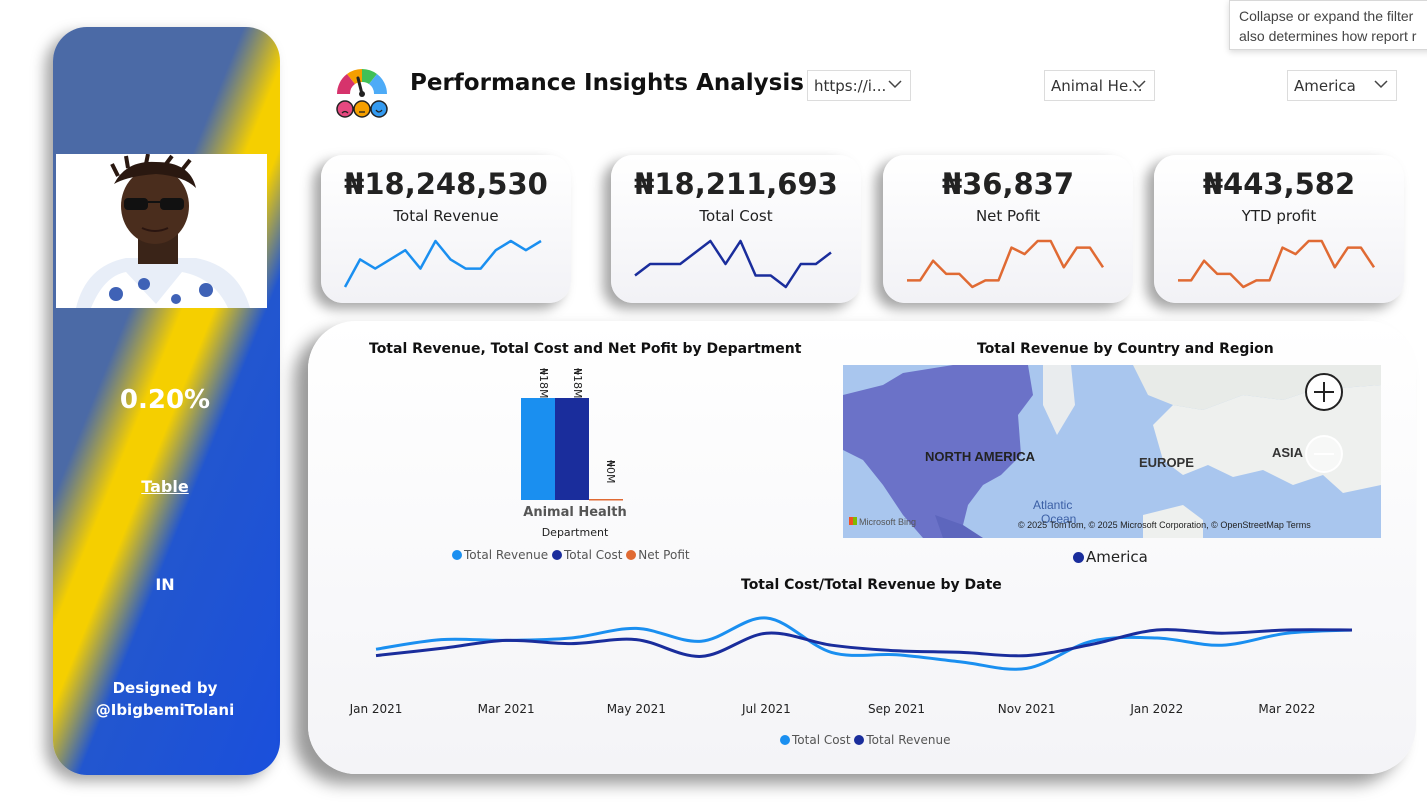 The width and height of the screenshot is (1427, 803). What do you see at coordinates (736, 229) in the screenshot?
I see `kpi-card-total-cost: ₦18,211,693 Total Cost` at bounding box center [736, 229].